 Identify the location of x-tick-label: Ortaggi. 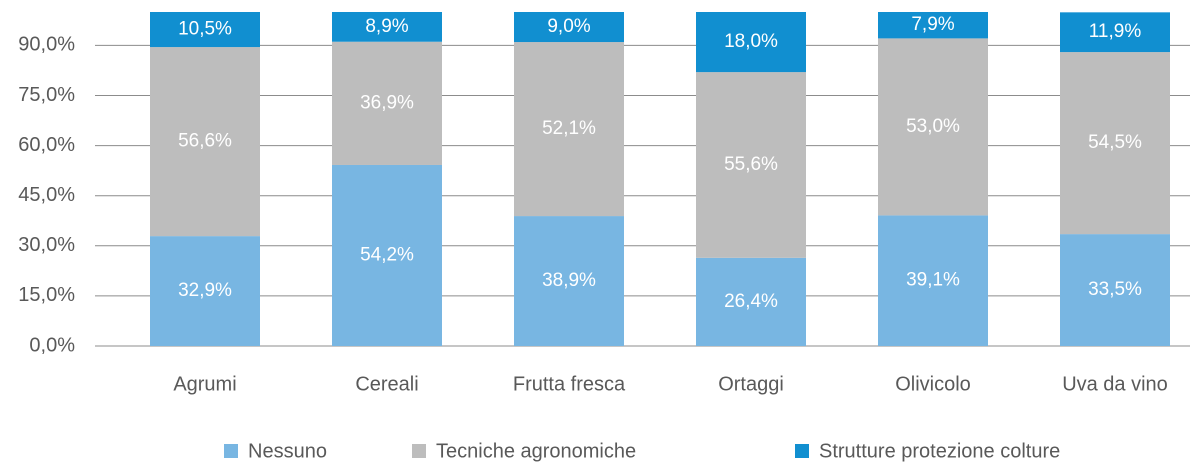
(751, 384).